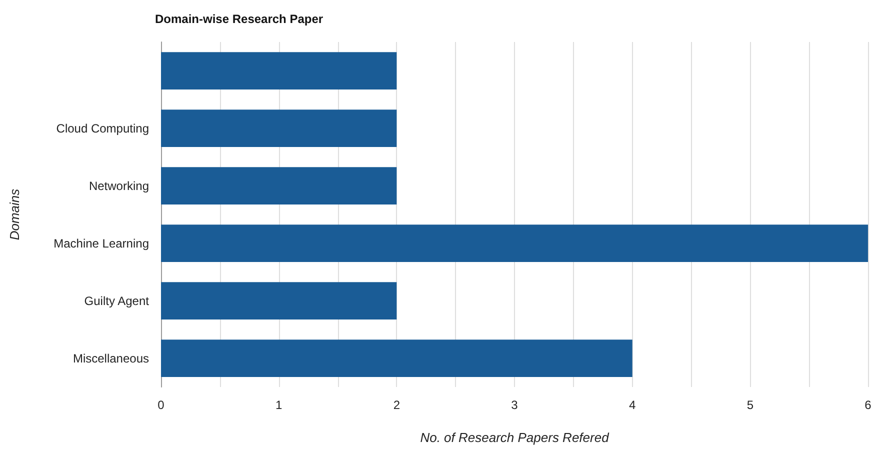 The image size is (876, 459). Describe the element at coordinates (101, 243) in the screenshot. I see `y-tick-label: Machine Learning` at that location.